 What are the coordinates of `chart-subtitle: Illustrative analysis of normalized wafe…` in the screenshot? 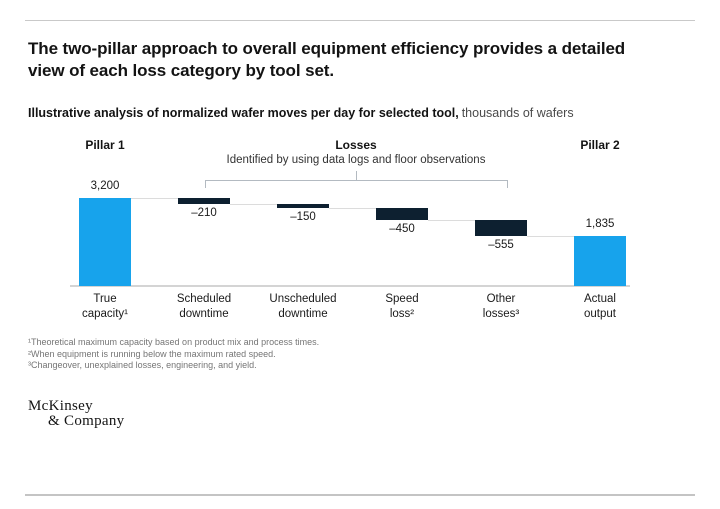 It's located at (363, 113).